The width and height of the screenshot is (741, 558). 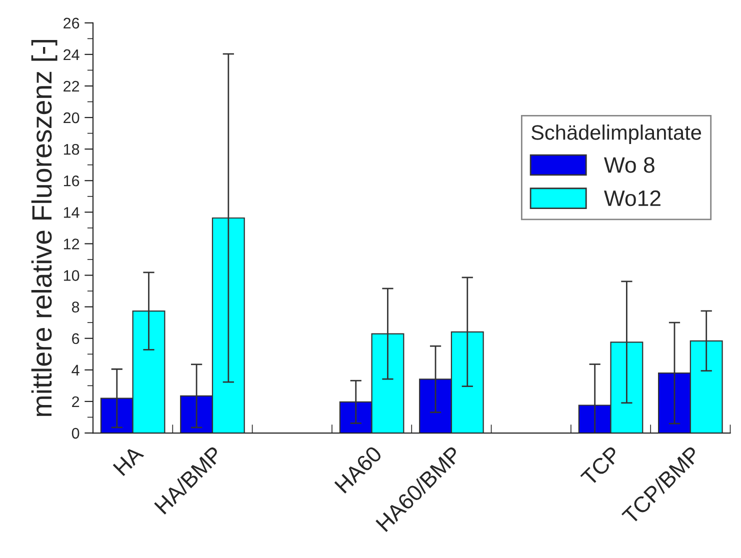 I want to click on y-tick-label: 2, so click(x=76, y=401).